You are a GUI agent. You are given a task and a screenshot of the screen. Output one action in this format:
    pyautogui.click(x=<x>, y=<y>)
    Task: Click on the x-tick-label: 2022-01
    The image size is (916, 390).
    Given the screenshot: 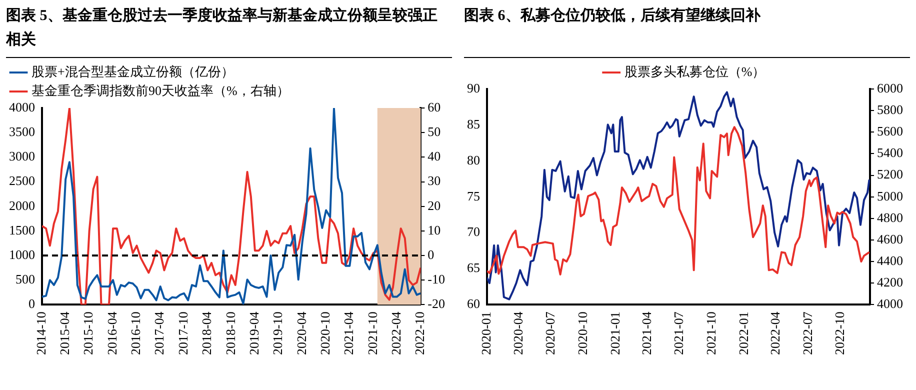 What is the action you would take?
    pyautogui.click(x=743, y=334)
    